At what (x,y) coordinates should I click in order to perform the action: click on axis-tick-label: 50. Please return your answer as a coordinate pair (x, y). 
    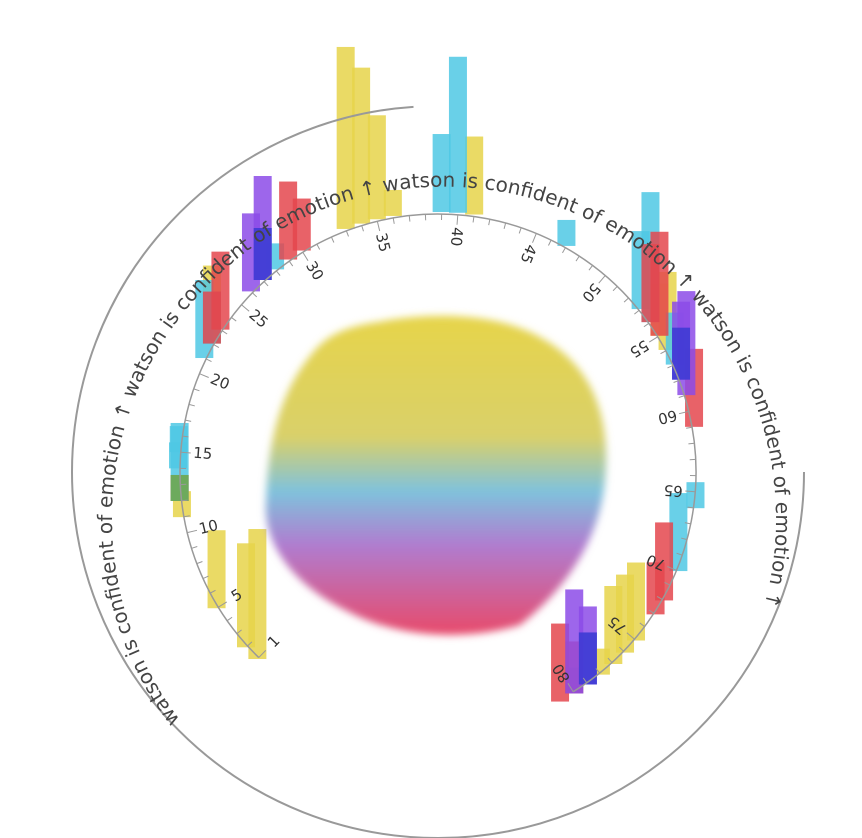
    Looking at the image, I should click on (591, 292).